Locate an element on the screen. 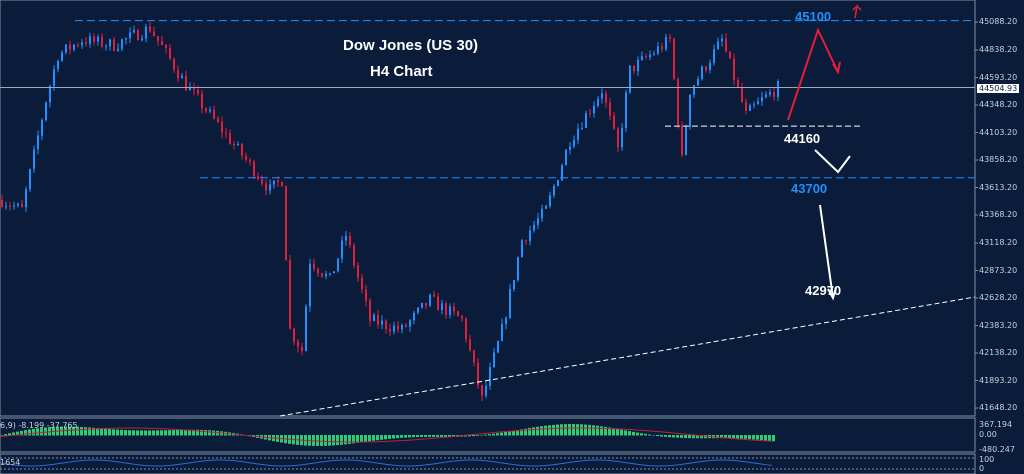  chart-title: Dow Jones (US 30) is located at coordinates (411, 45).